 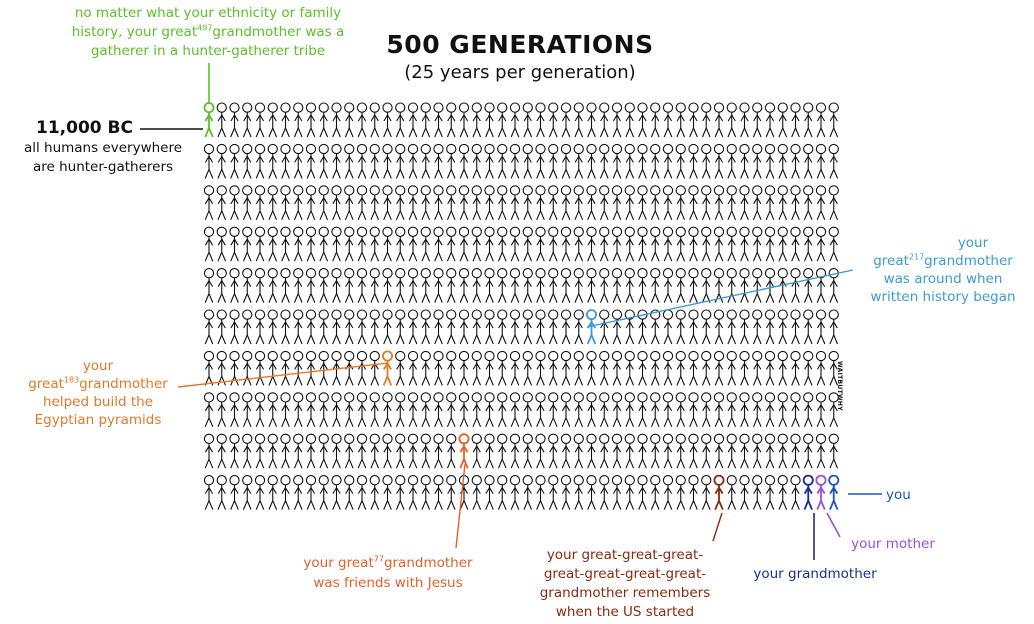 What do you see at coordinates (388, 562) in the screenshot?
I see `jesus-line-1: your great77grandmother` at bounding box center [388, 562].